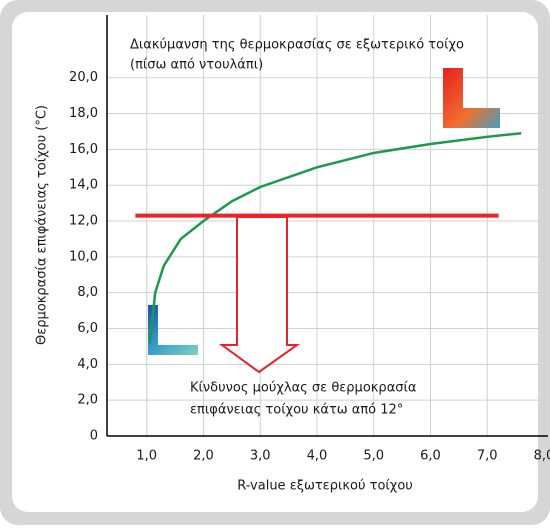 The width and height of the screenshot is (550, 529). Describe the element at coordinates (87, 292) in the screenshot. I see `y-tick-label: 8,0` at that location.